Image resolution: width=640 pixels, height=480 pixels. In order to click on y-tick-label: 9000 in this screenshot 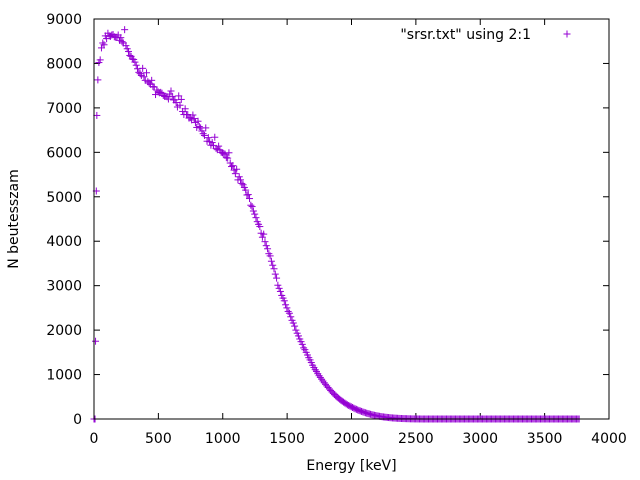, I will do `click(64, 20)`.